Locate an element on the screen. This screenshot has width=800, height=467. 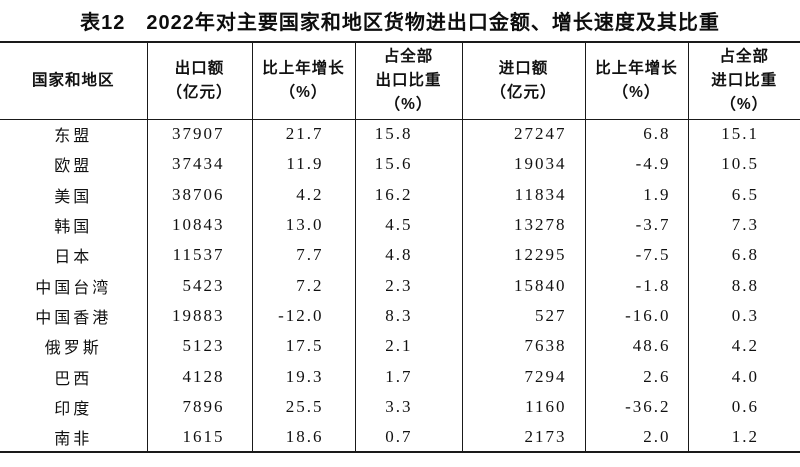
table-row: 南非 1615 18.6 0.7 2173 2.0 1.2 is located at coordinates (400, 437).